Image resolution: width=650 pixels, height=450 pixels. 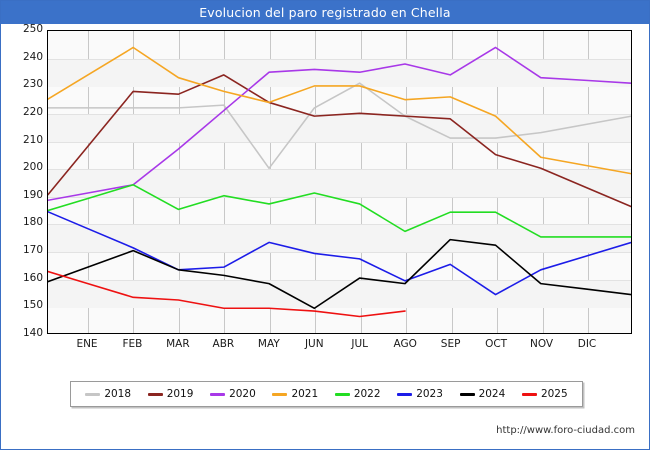 What do you see at coordinates (32, 29) in the screenshot?
I see `y-axis-tick-label: 250` at bounding box center [32, 29].